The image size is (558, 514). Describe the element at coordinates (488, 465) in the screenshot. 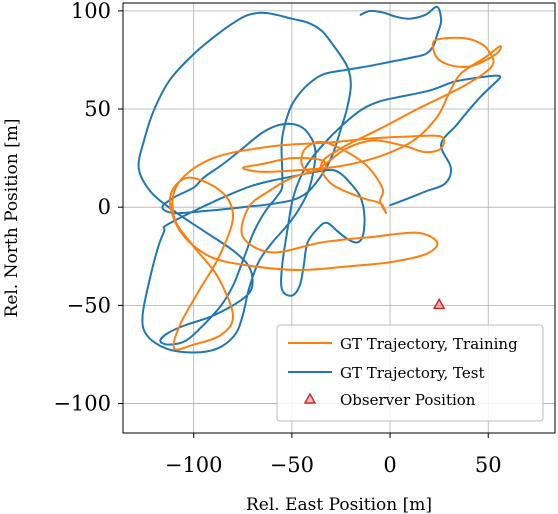

I see `x-tick-label: 50` at that location.